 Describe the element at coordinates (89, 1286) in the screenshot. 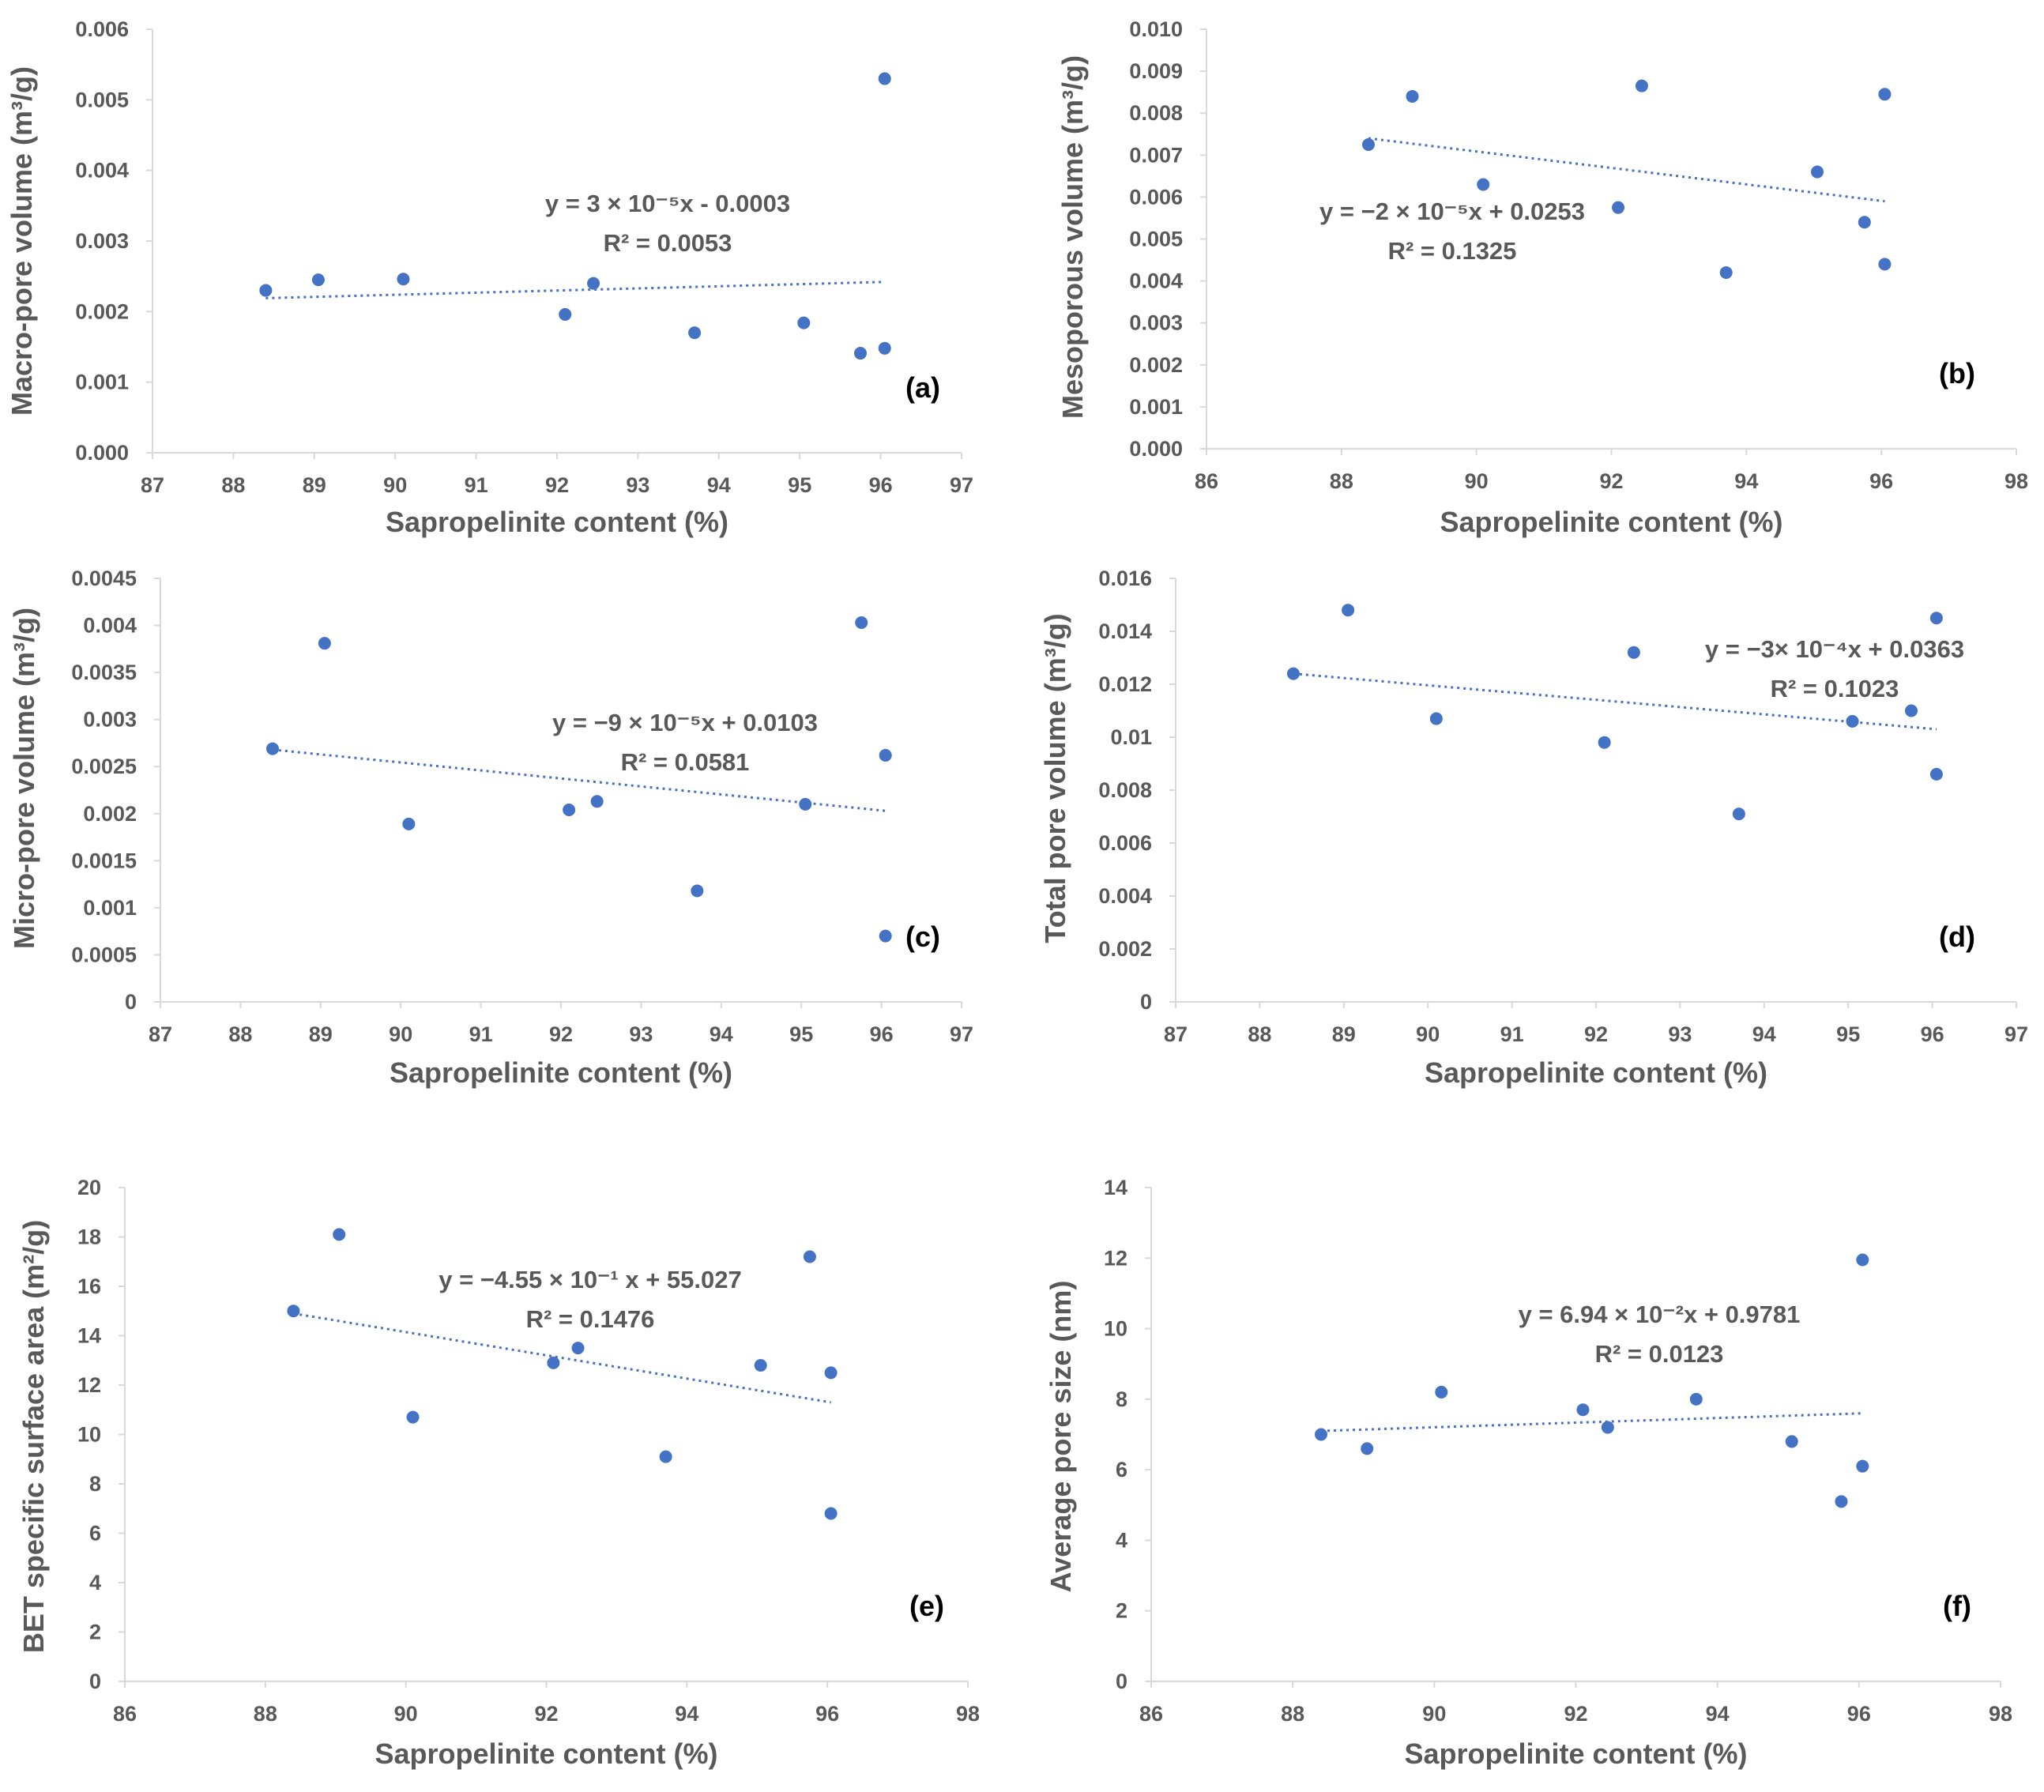

I see `panel-5-y-tick-label: 16` at that location.